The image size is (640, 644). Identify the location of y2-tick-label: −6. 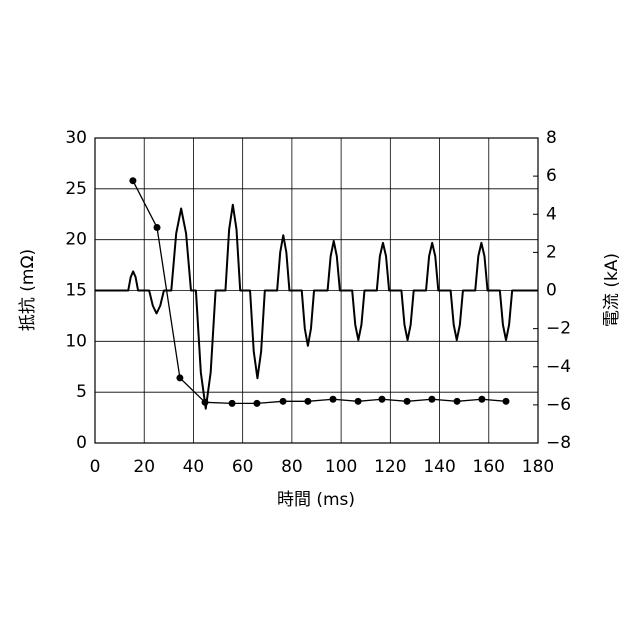
(558, 405).